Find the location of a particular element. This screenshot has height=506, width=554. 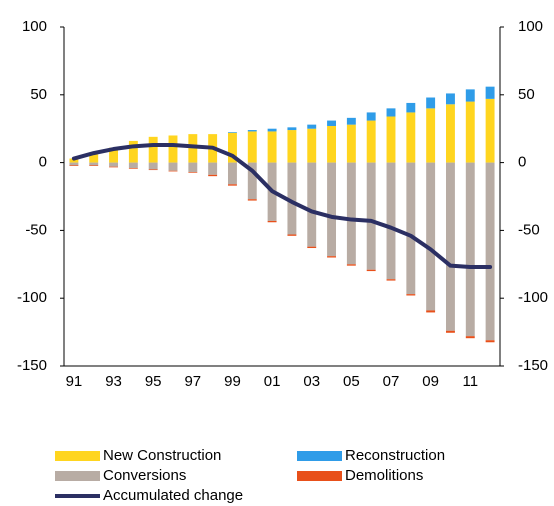

x-tick-label: 91 is located at coordinates (74, 381).